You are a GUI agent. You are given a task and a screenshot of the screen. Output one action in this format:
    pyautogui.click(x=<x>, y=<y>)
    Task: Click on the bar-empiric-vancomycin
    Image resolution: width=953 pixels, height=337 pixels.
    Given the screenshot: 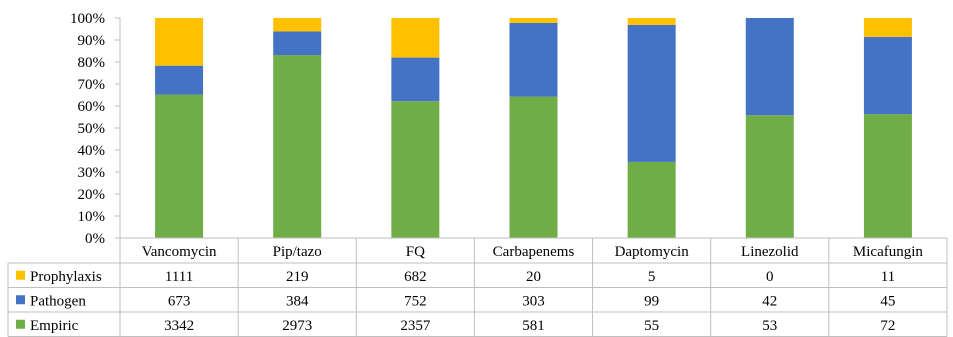 What is the action you would take?
    pyautogui.click(x=179, y=166)
    